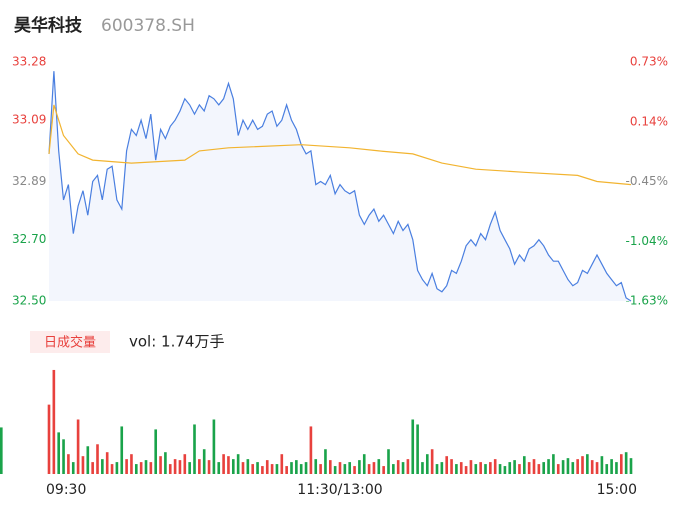 The height and width of the screenshot is (528, 686). Describe the element at coordinates (340, 145) in the screenshot. I see `average-line` at that location.